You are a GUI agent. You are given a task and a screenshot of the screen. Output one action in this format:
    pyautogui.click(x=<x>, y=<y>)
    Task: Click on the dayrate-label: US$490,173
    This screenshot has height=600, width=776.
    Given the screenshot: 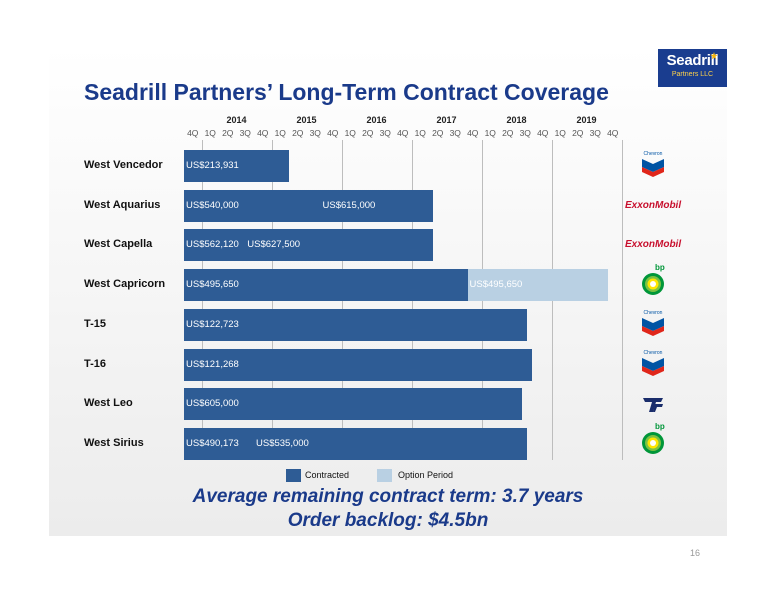 What is the action you would take?
    pyautogui.click(x=212, y=443)
    